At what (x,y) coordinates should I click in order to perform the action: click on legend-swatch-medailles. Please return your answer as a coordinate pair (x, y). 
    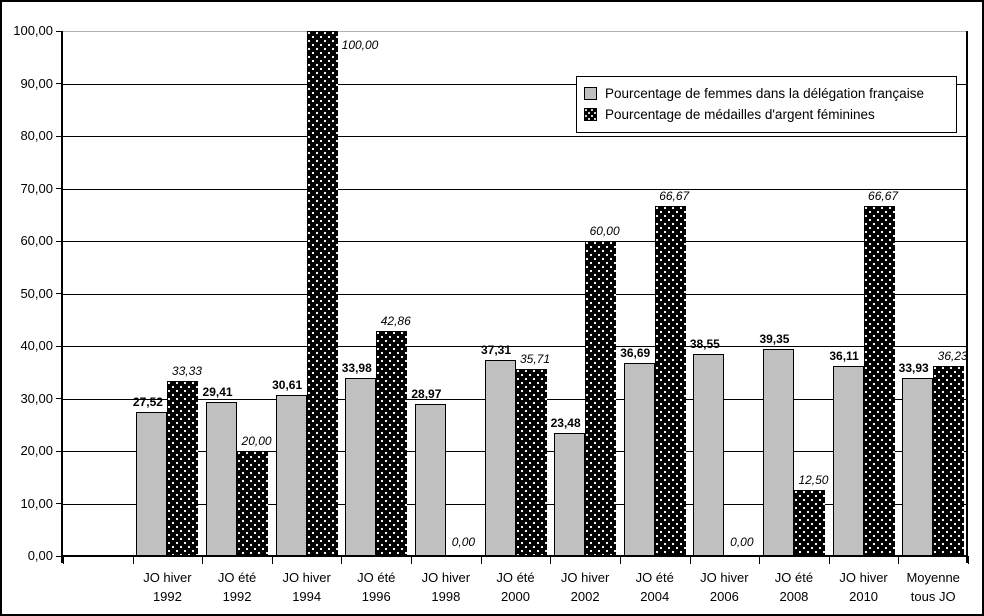
    Looking at the image, I should click on (590, 114).